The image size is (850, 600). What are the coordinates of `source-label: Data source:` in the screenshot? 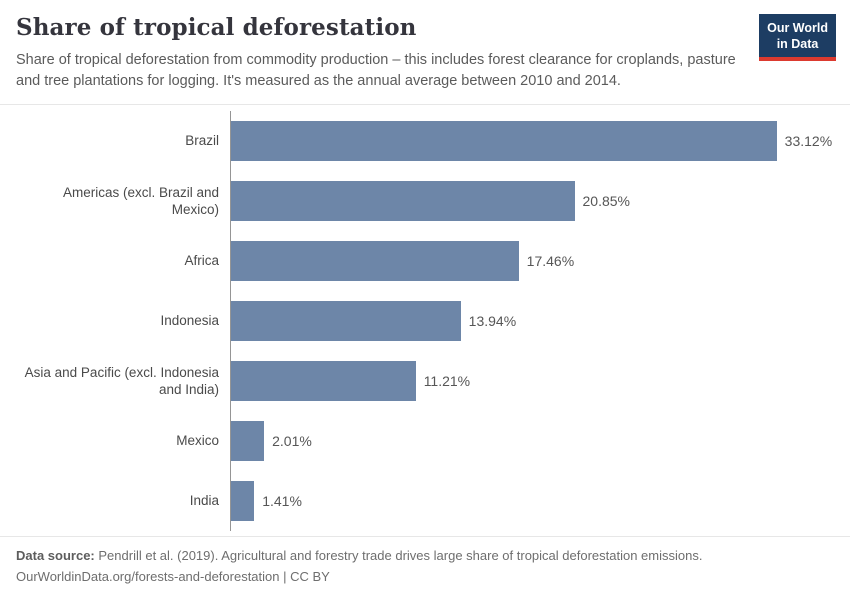 It's located at (55, 556).